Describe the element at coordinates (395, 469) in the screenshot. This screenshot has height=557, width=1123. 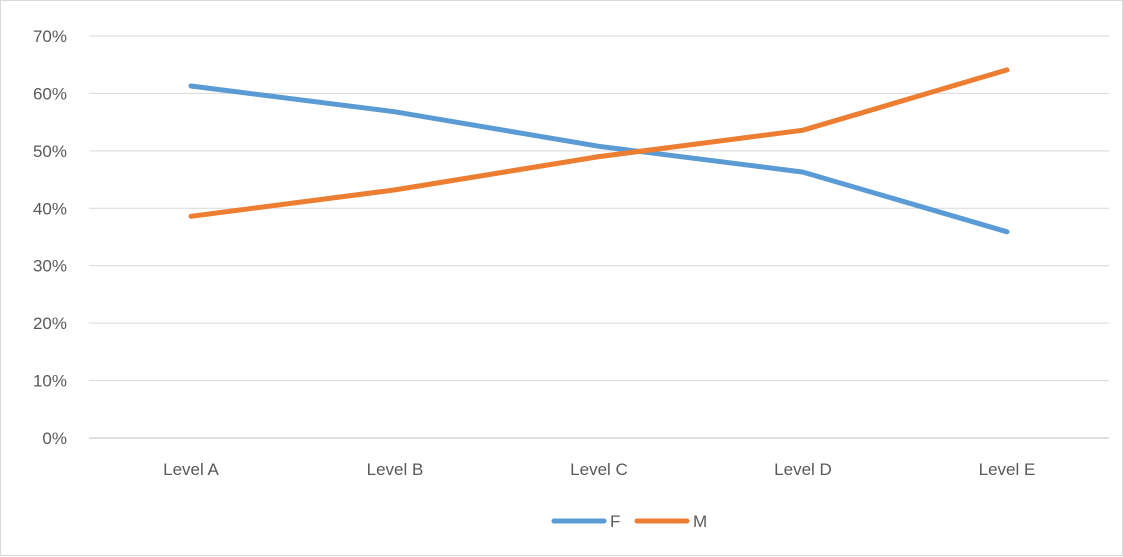
I see `x-tick-label: Level B` at that location.